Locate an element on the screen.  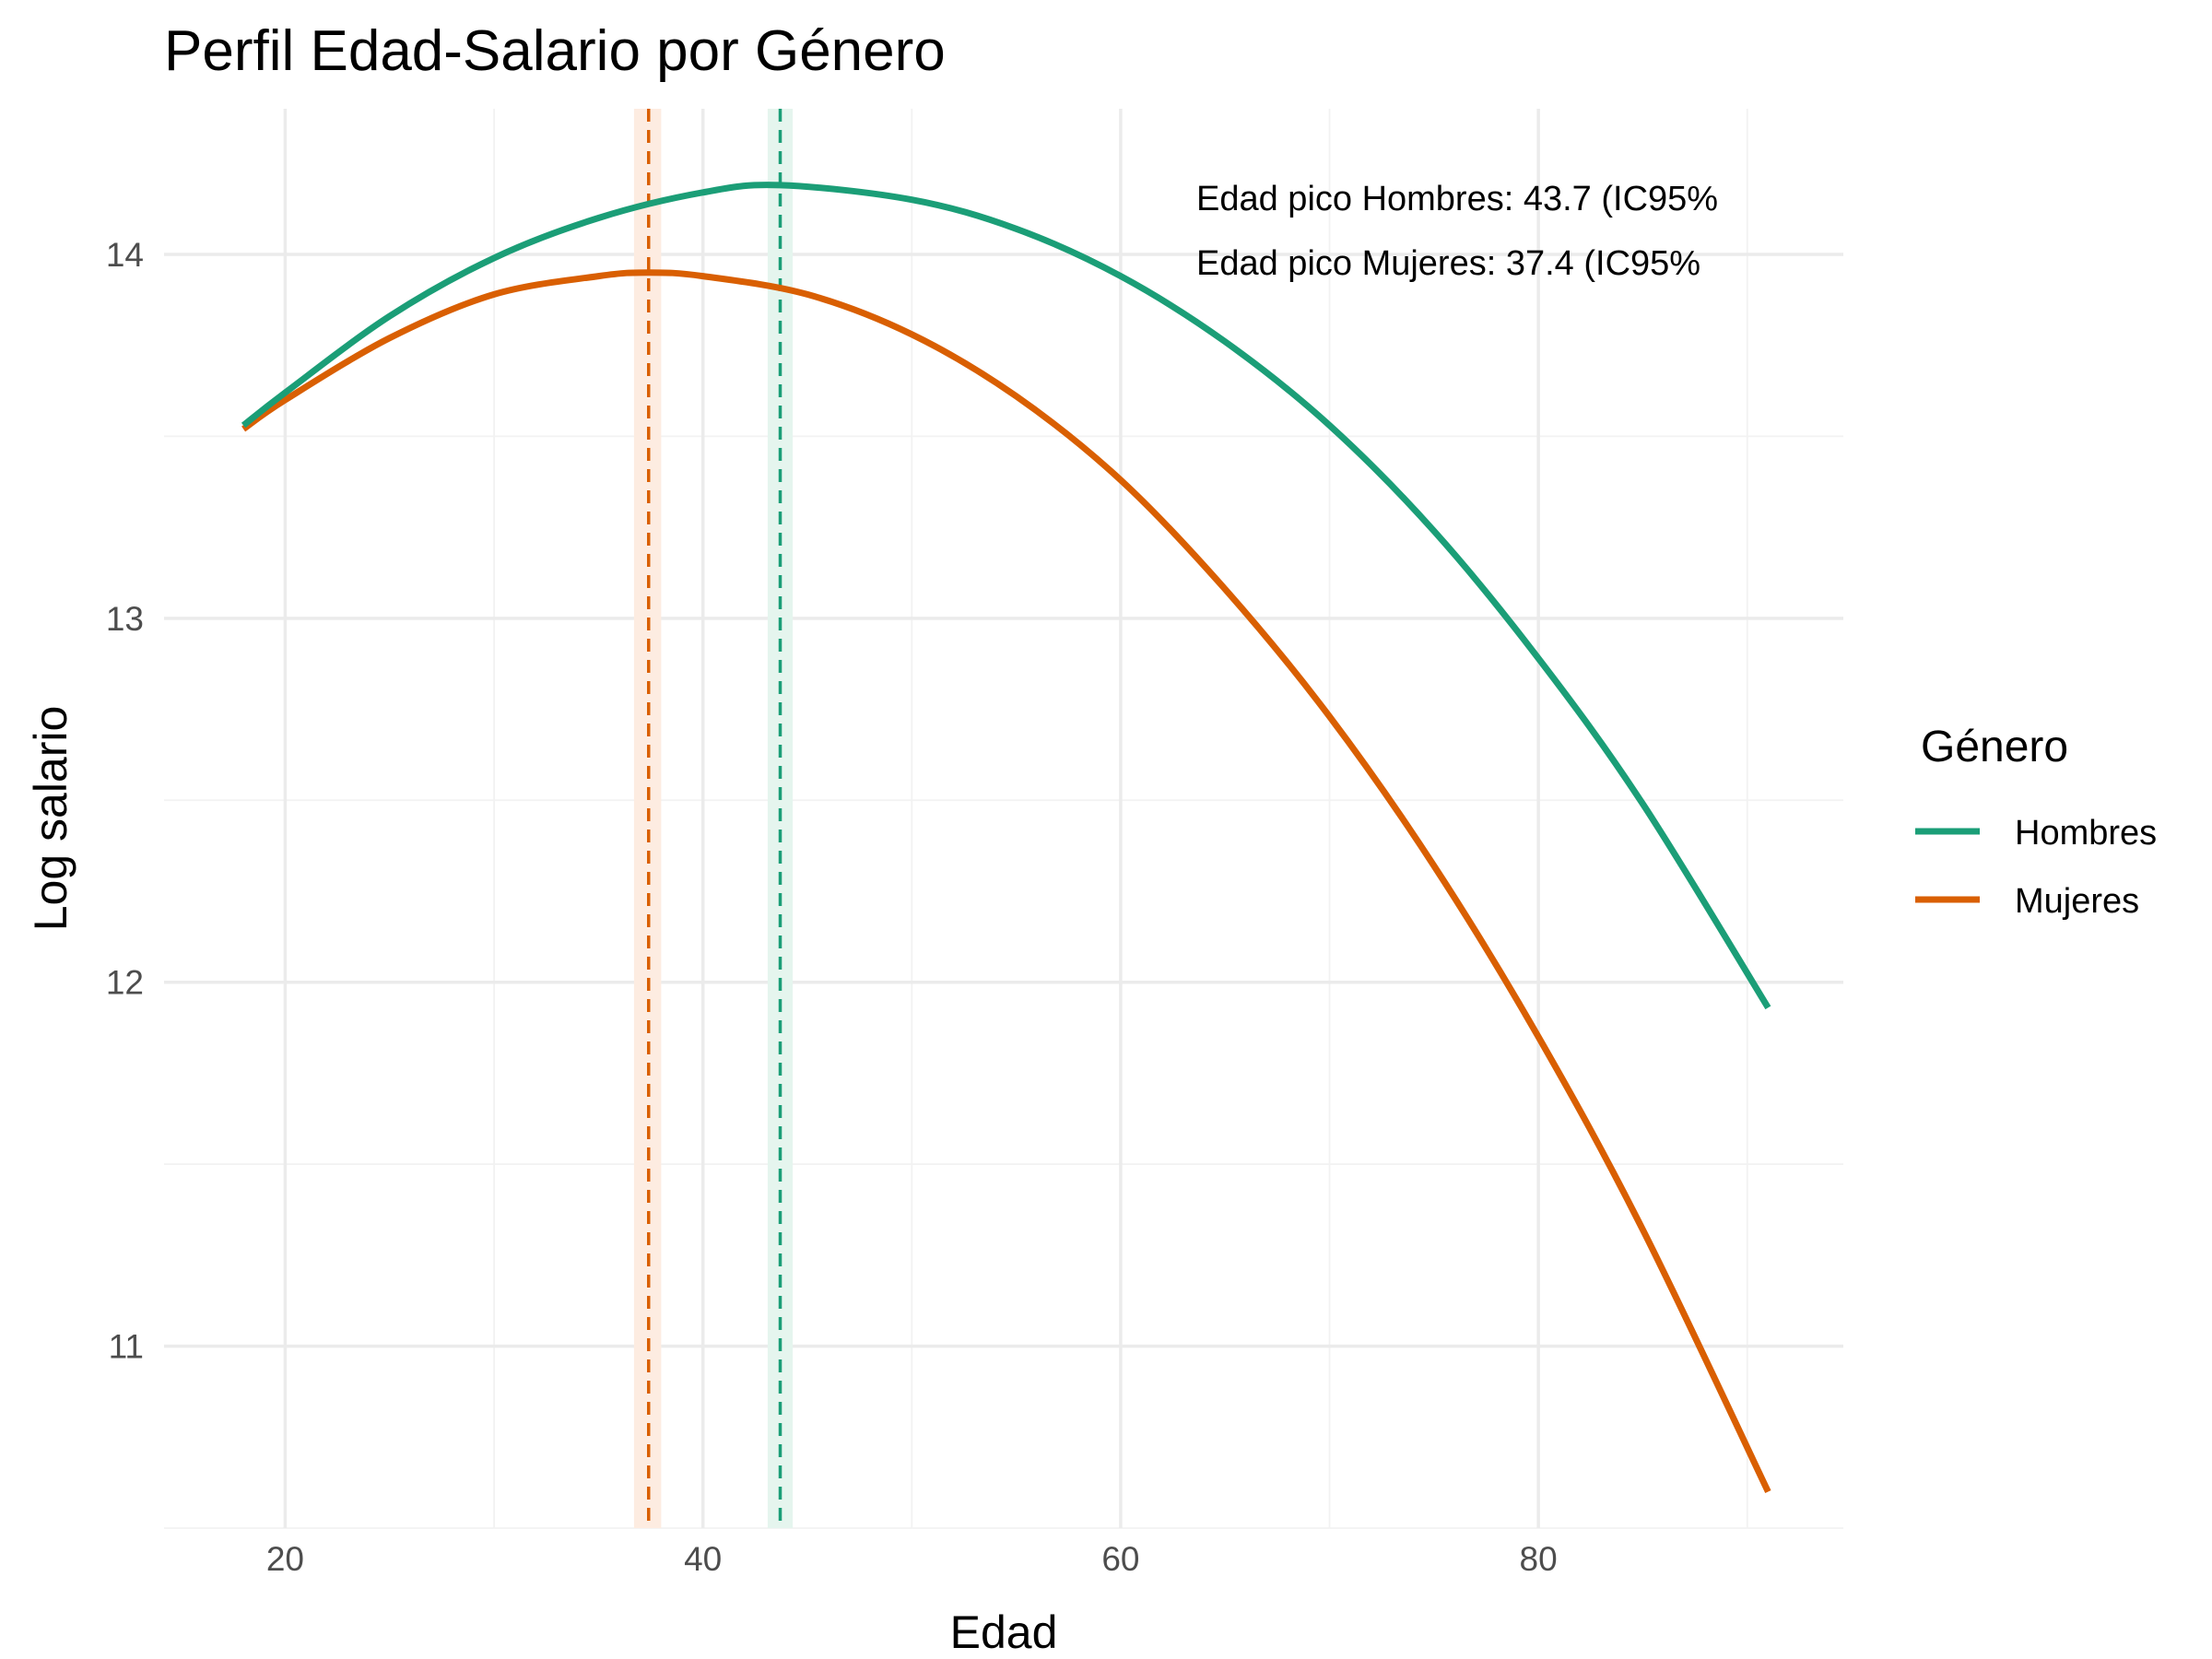
annotation-peak-mujeres: Edad pico Mujeres: 37.4 (IC95% is located at coordinates (1448, 263).